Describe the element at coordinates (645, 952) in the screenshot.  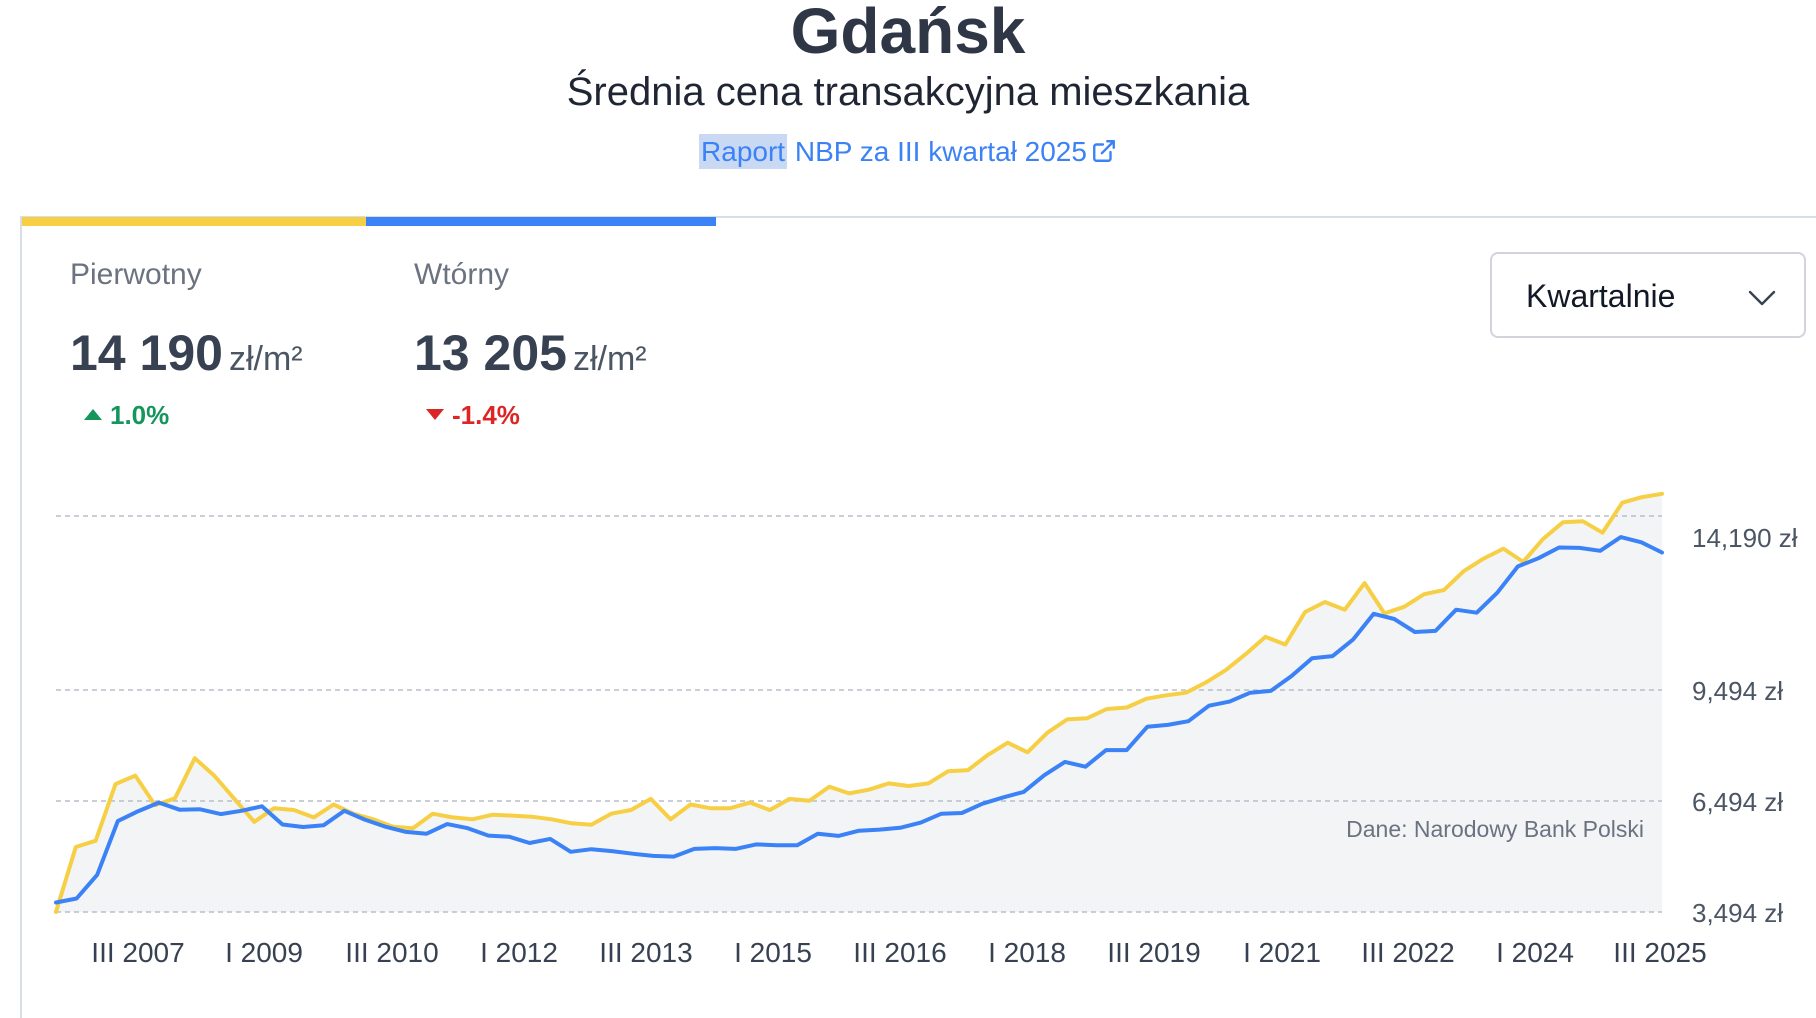
I see `x-tick-label: III 2013` at that location.